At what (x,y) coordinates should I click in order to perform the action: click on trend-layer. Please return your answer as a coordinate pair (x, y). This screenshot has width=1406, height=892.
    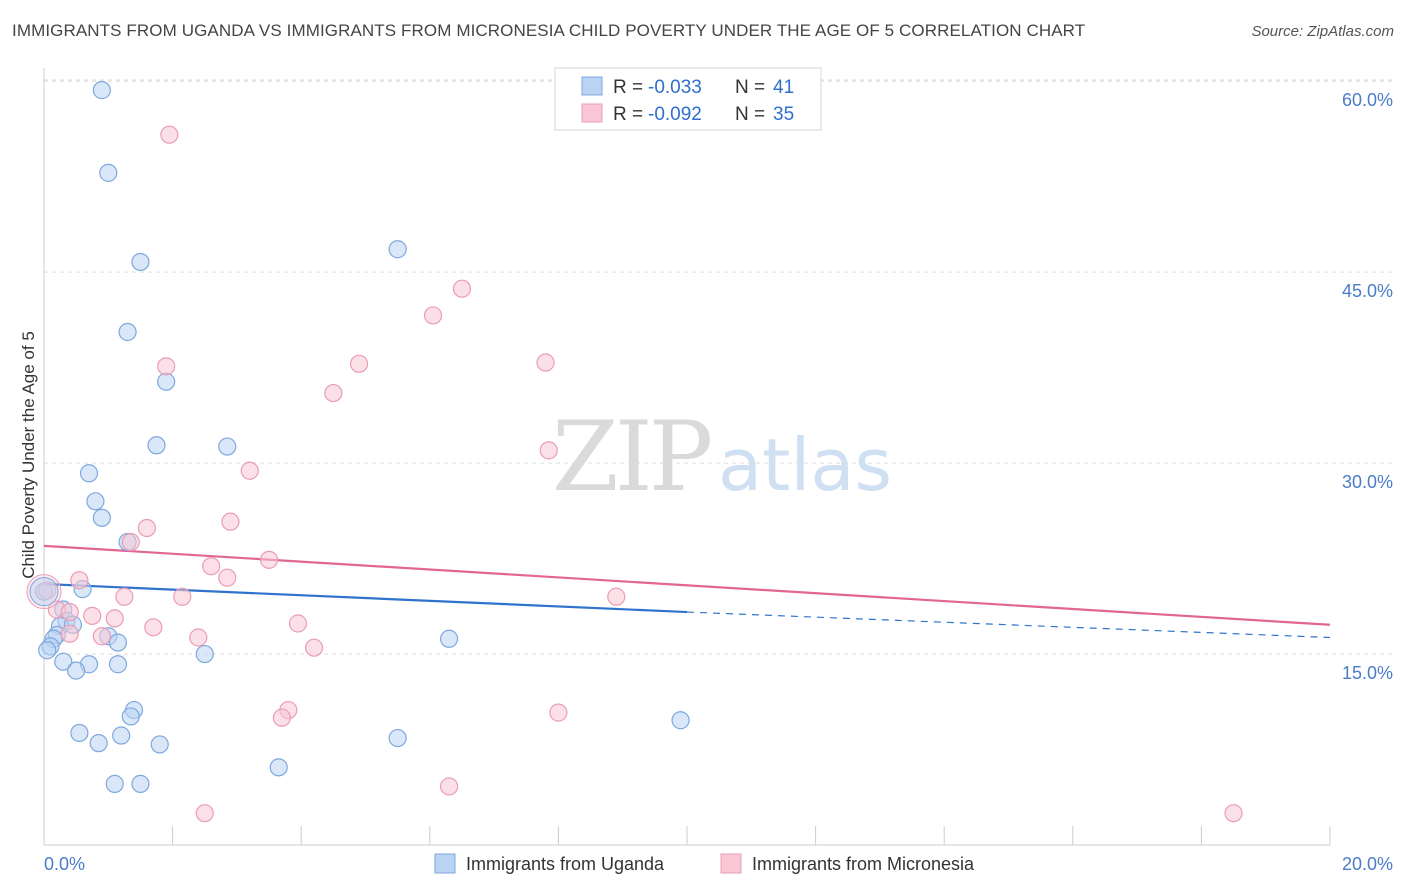
    Looking at the image, I should click on (687, 591).